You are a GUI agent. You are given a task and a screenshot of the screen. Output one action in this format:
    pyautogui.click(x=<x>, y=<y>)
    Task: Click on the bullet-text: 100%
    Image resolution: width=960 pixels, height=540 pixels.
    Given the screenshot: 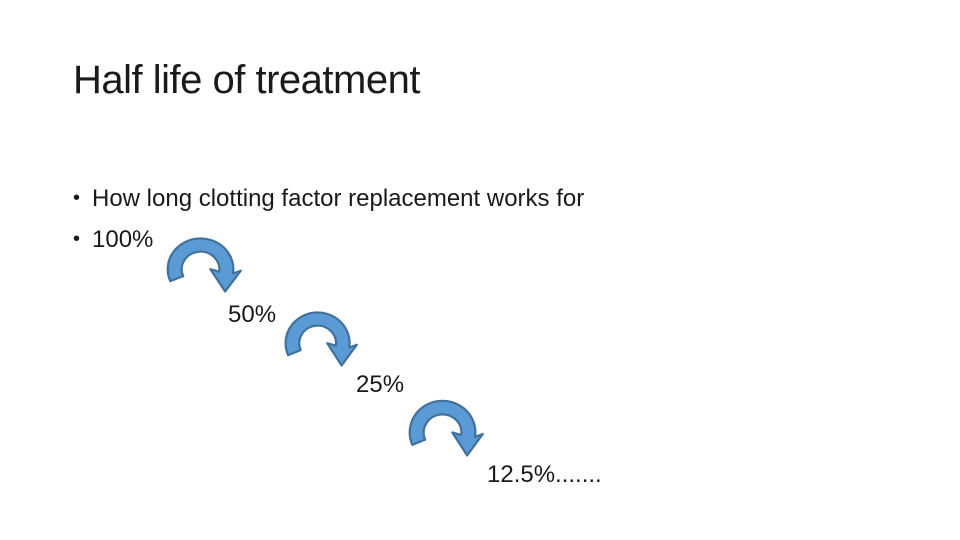 What is the action you would take?
    pyautogui.click(x=123, y=239)
    